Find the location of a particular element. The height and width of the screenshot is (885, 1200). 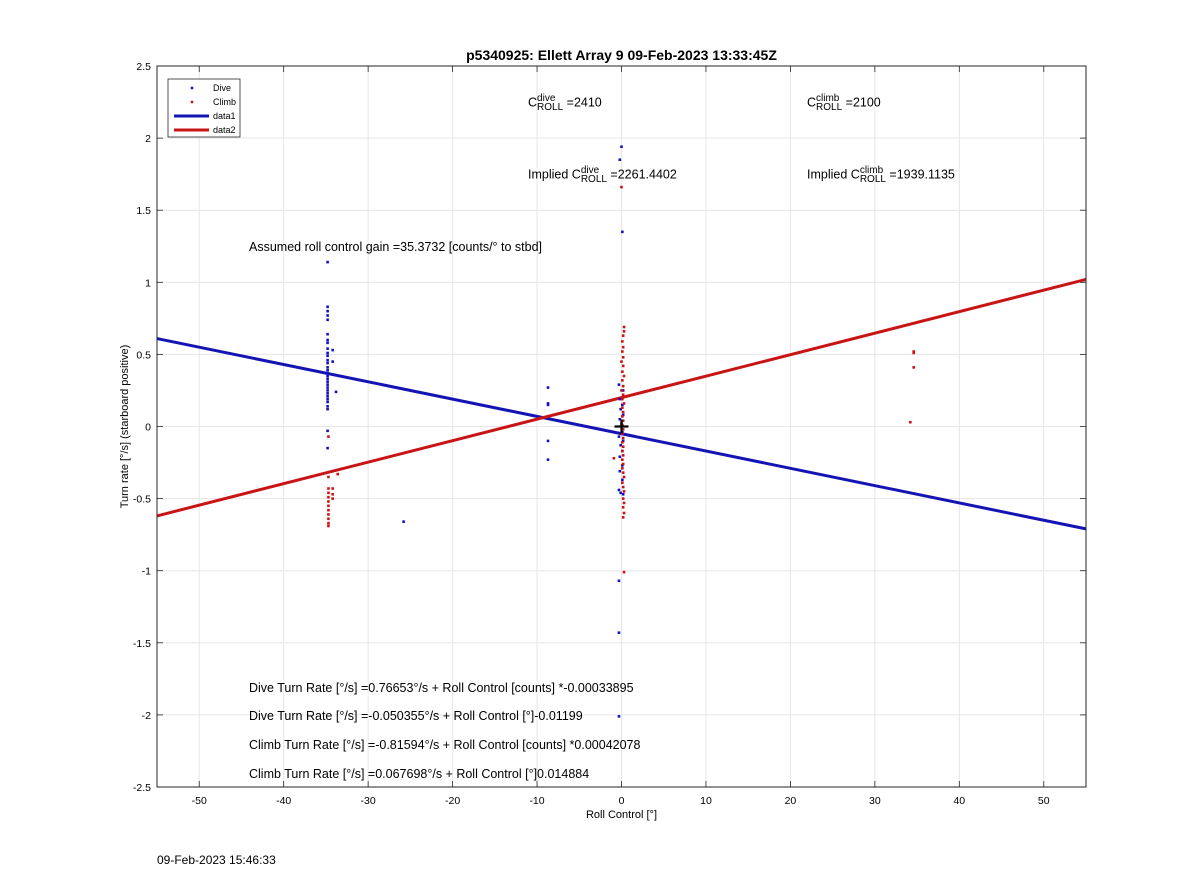

x-tick-label: -40 is located at coordinates (283, 801).